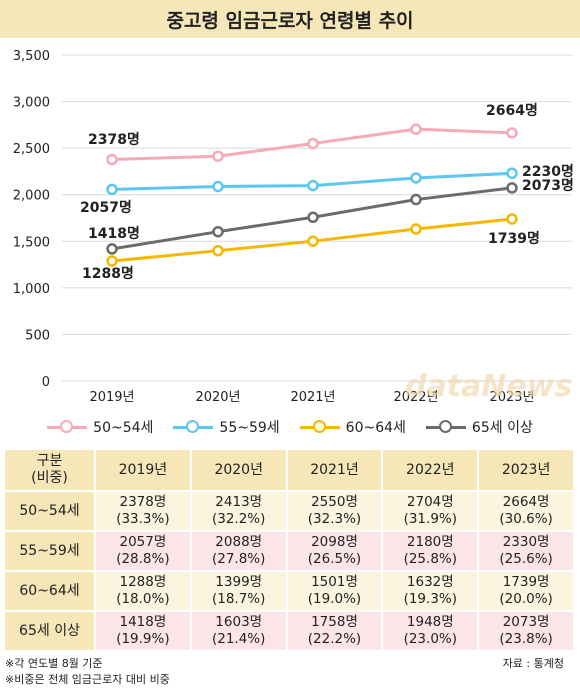 This screenshot has width=580, height=692. I want to click on cell-share: (33.3%), so click(143, 519).